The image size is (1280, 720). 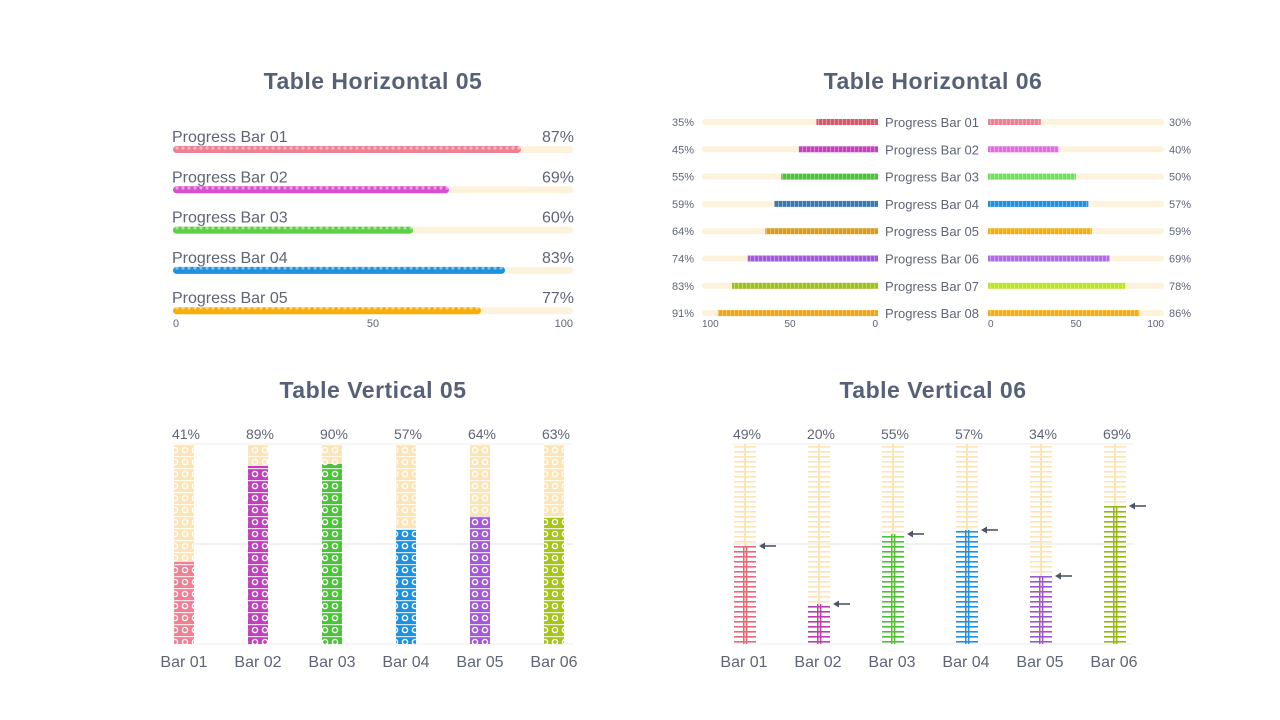 I want to click on h06-left-value-label: 35%, so click(x=683, y=123).